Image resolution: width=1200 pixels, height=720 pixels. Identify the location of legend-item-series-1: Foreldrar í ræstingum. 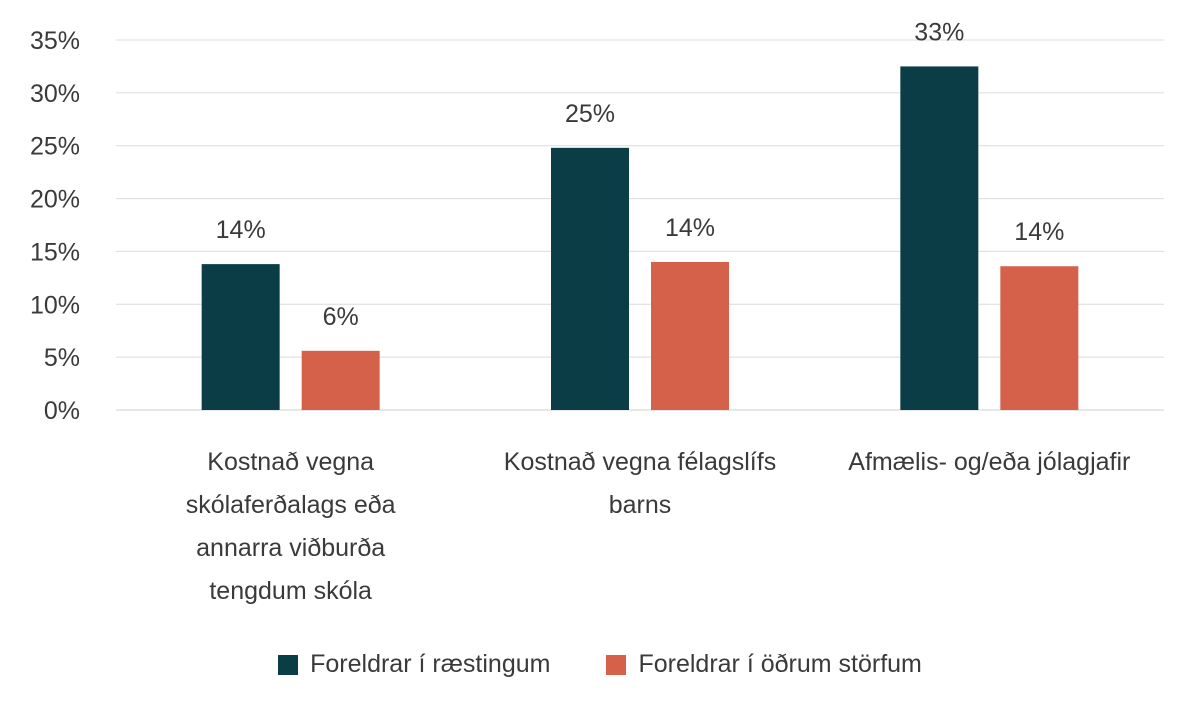
(414, 664).